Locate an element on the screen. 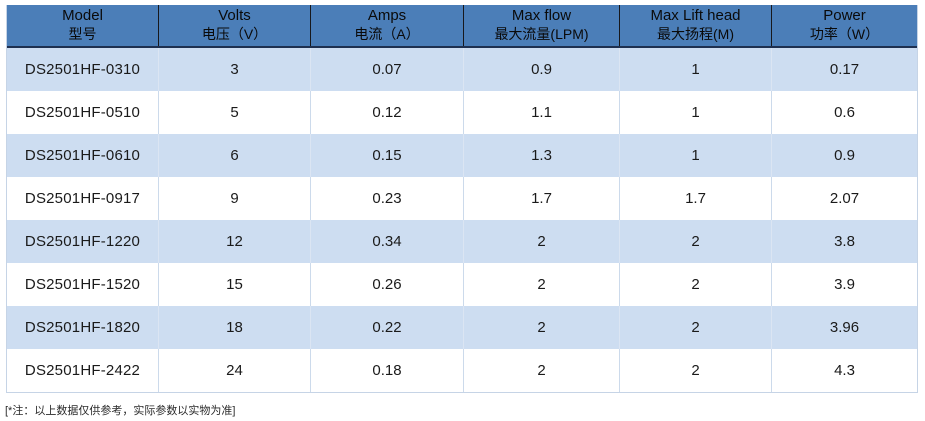  value-cell: 3.8 is located at coordinates (844, 241).